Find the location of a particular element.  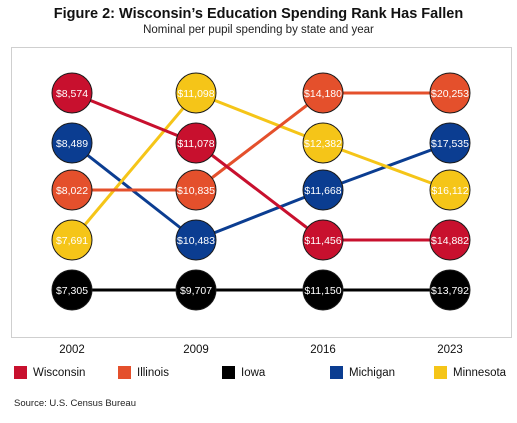

data-point-iowa-2009 is located at coordinates (196, 290).